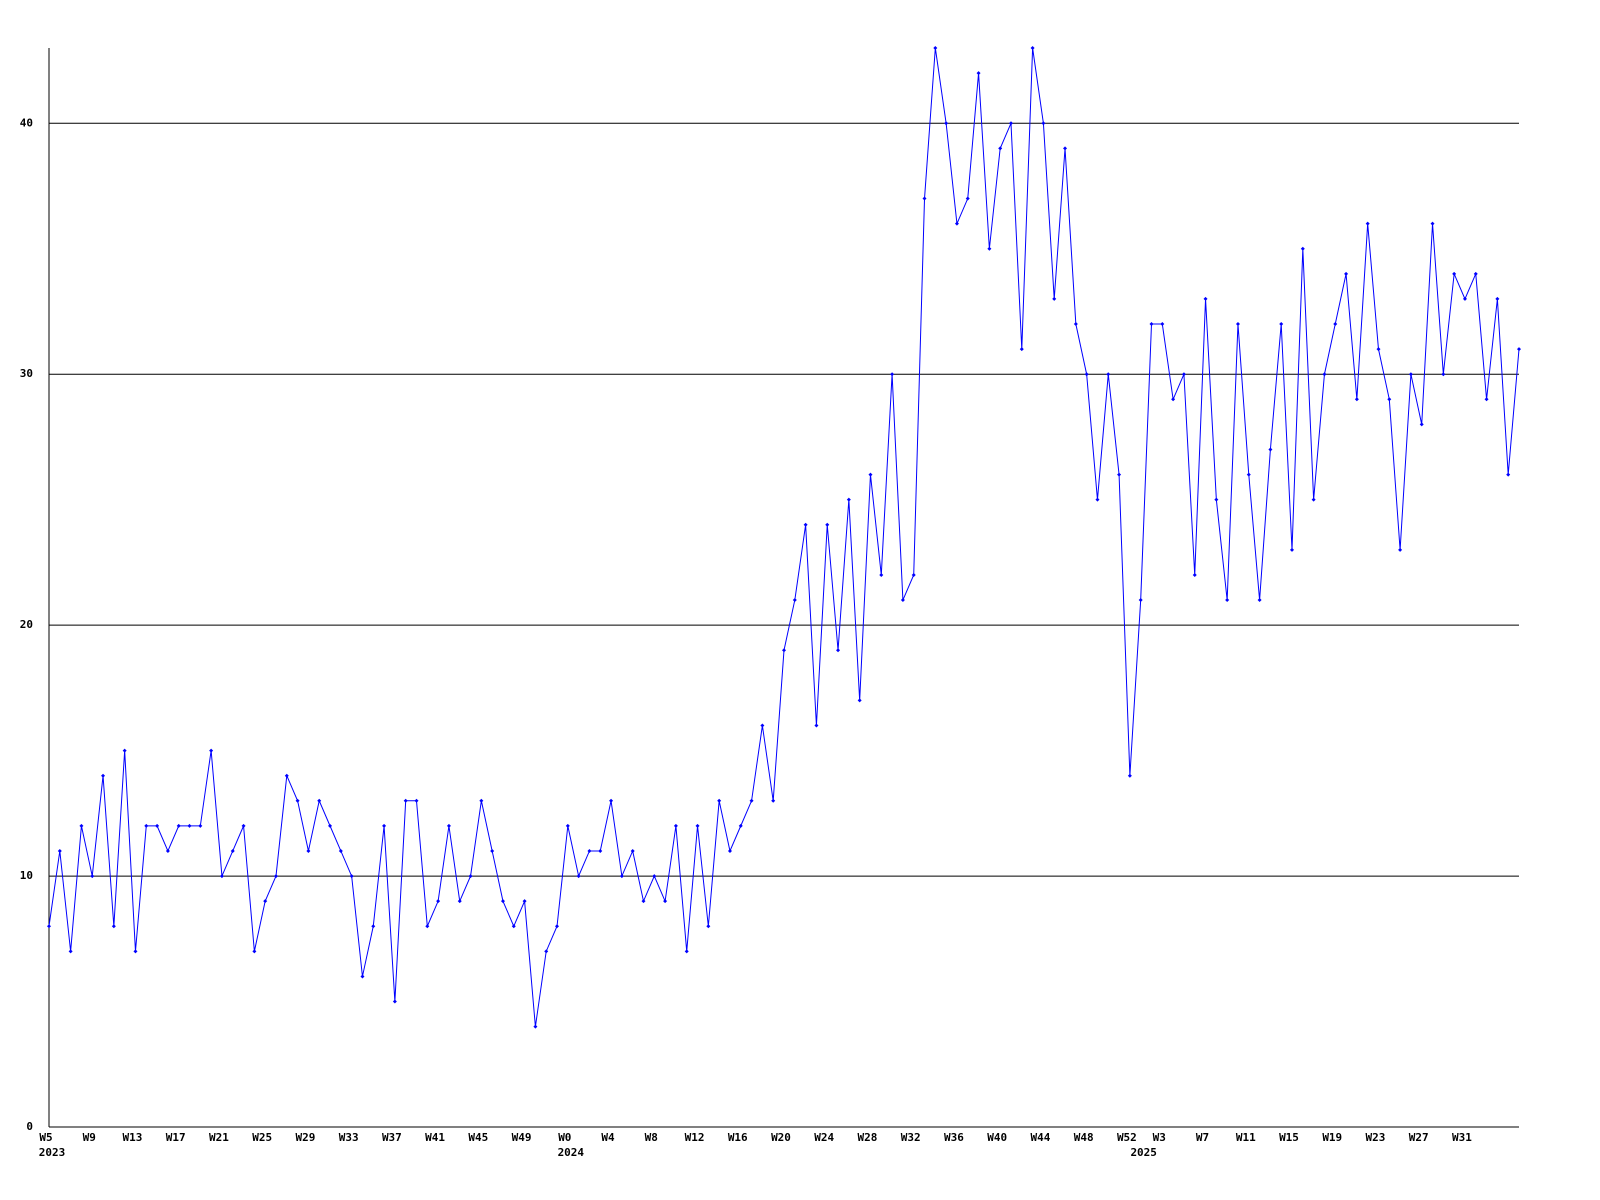 The width and height of the screenshot is (1600, 1200). I want to click on x-tick-label: W7, so click(1202, 1137).